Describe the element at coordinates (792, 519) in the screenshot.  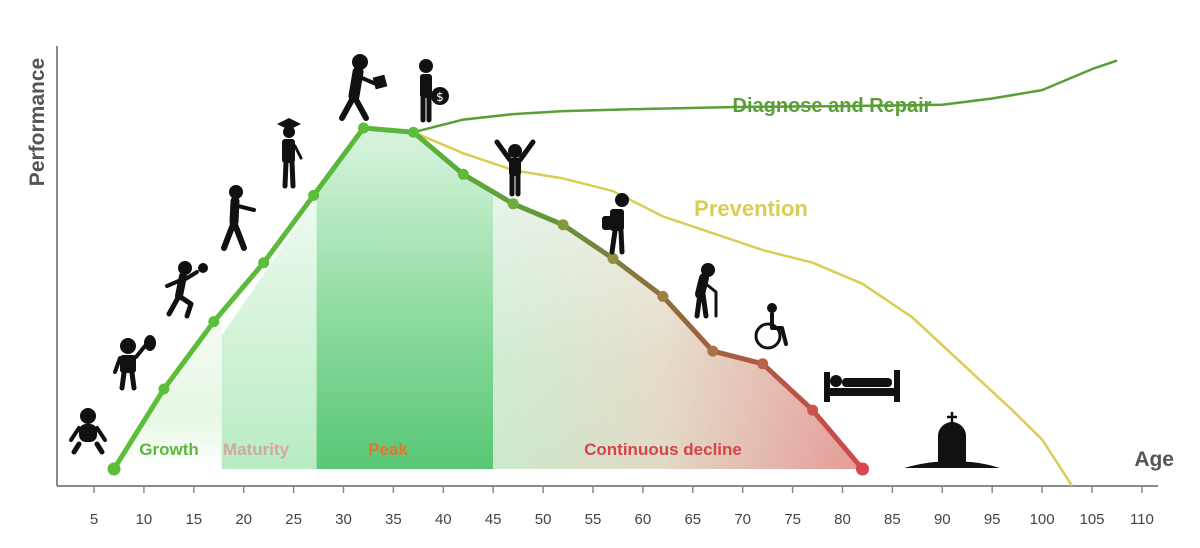
I see `x-tick-label: 75` at that location.